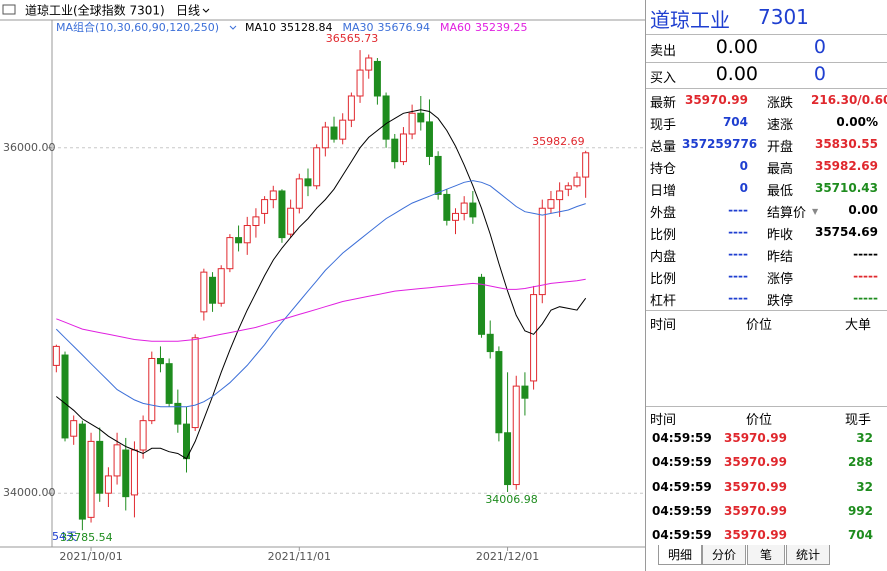 The height and width of the screenshot is (571, 887). I want to click on panel-tab: 分价, so click(724, 555).